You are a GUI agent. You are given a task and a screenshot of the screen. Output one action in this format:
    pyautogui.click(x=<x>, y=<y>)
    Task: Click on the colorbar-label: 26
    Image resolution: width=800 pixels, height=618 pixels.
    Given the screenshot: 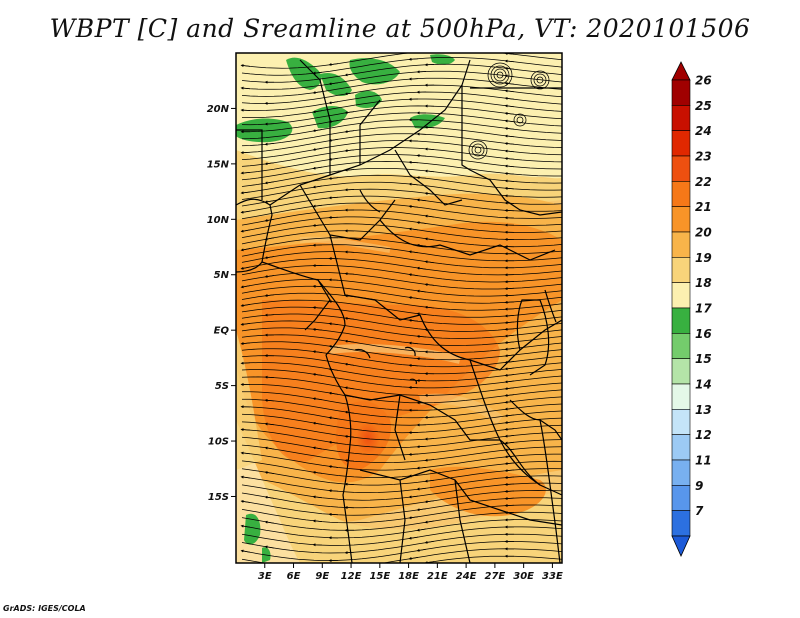 What is the action you would take?
    pyautogui.click(x=703, y=81)
    